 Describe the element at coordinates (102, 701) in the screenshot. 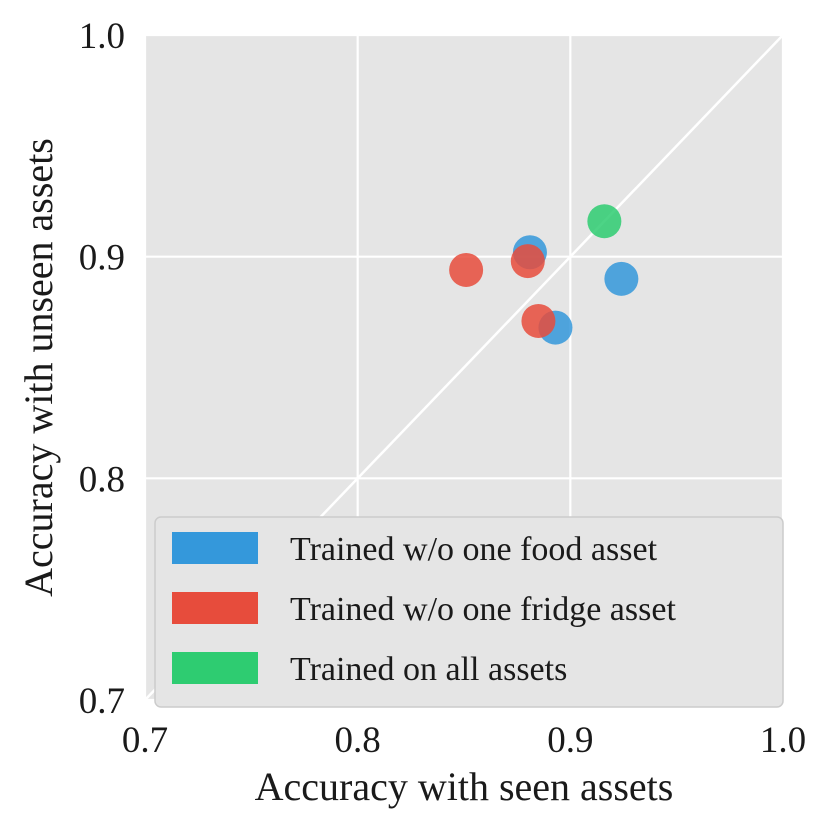

I see `y-tick-label: 0.7` at that location.